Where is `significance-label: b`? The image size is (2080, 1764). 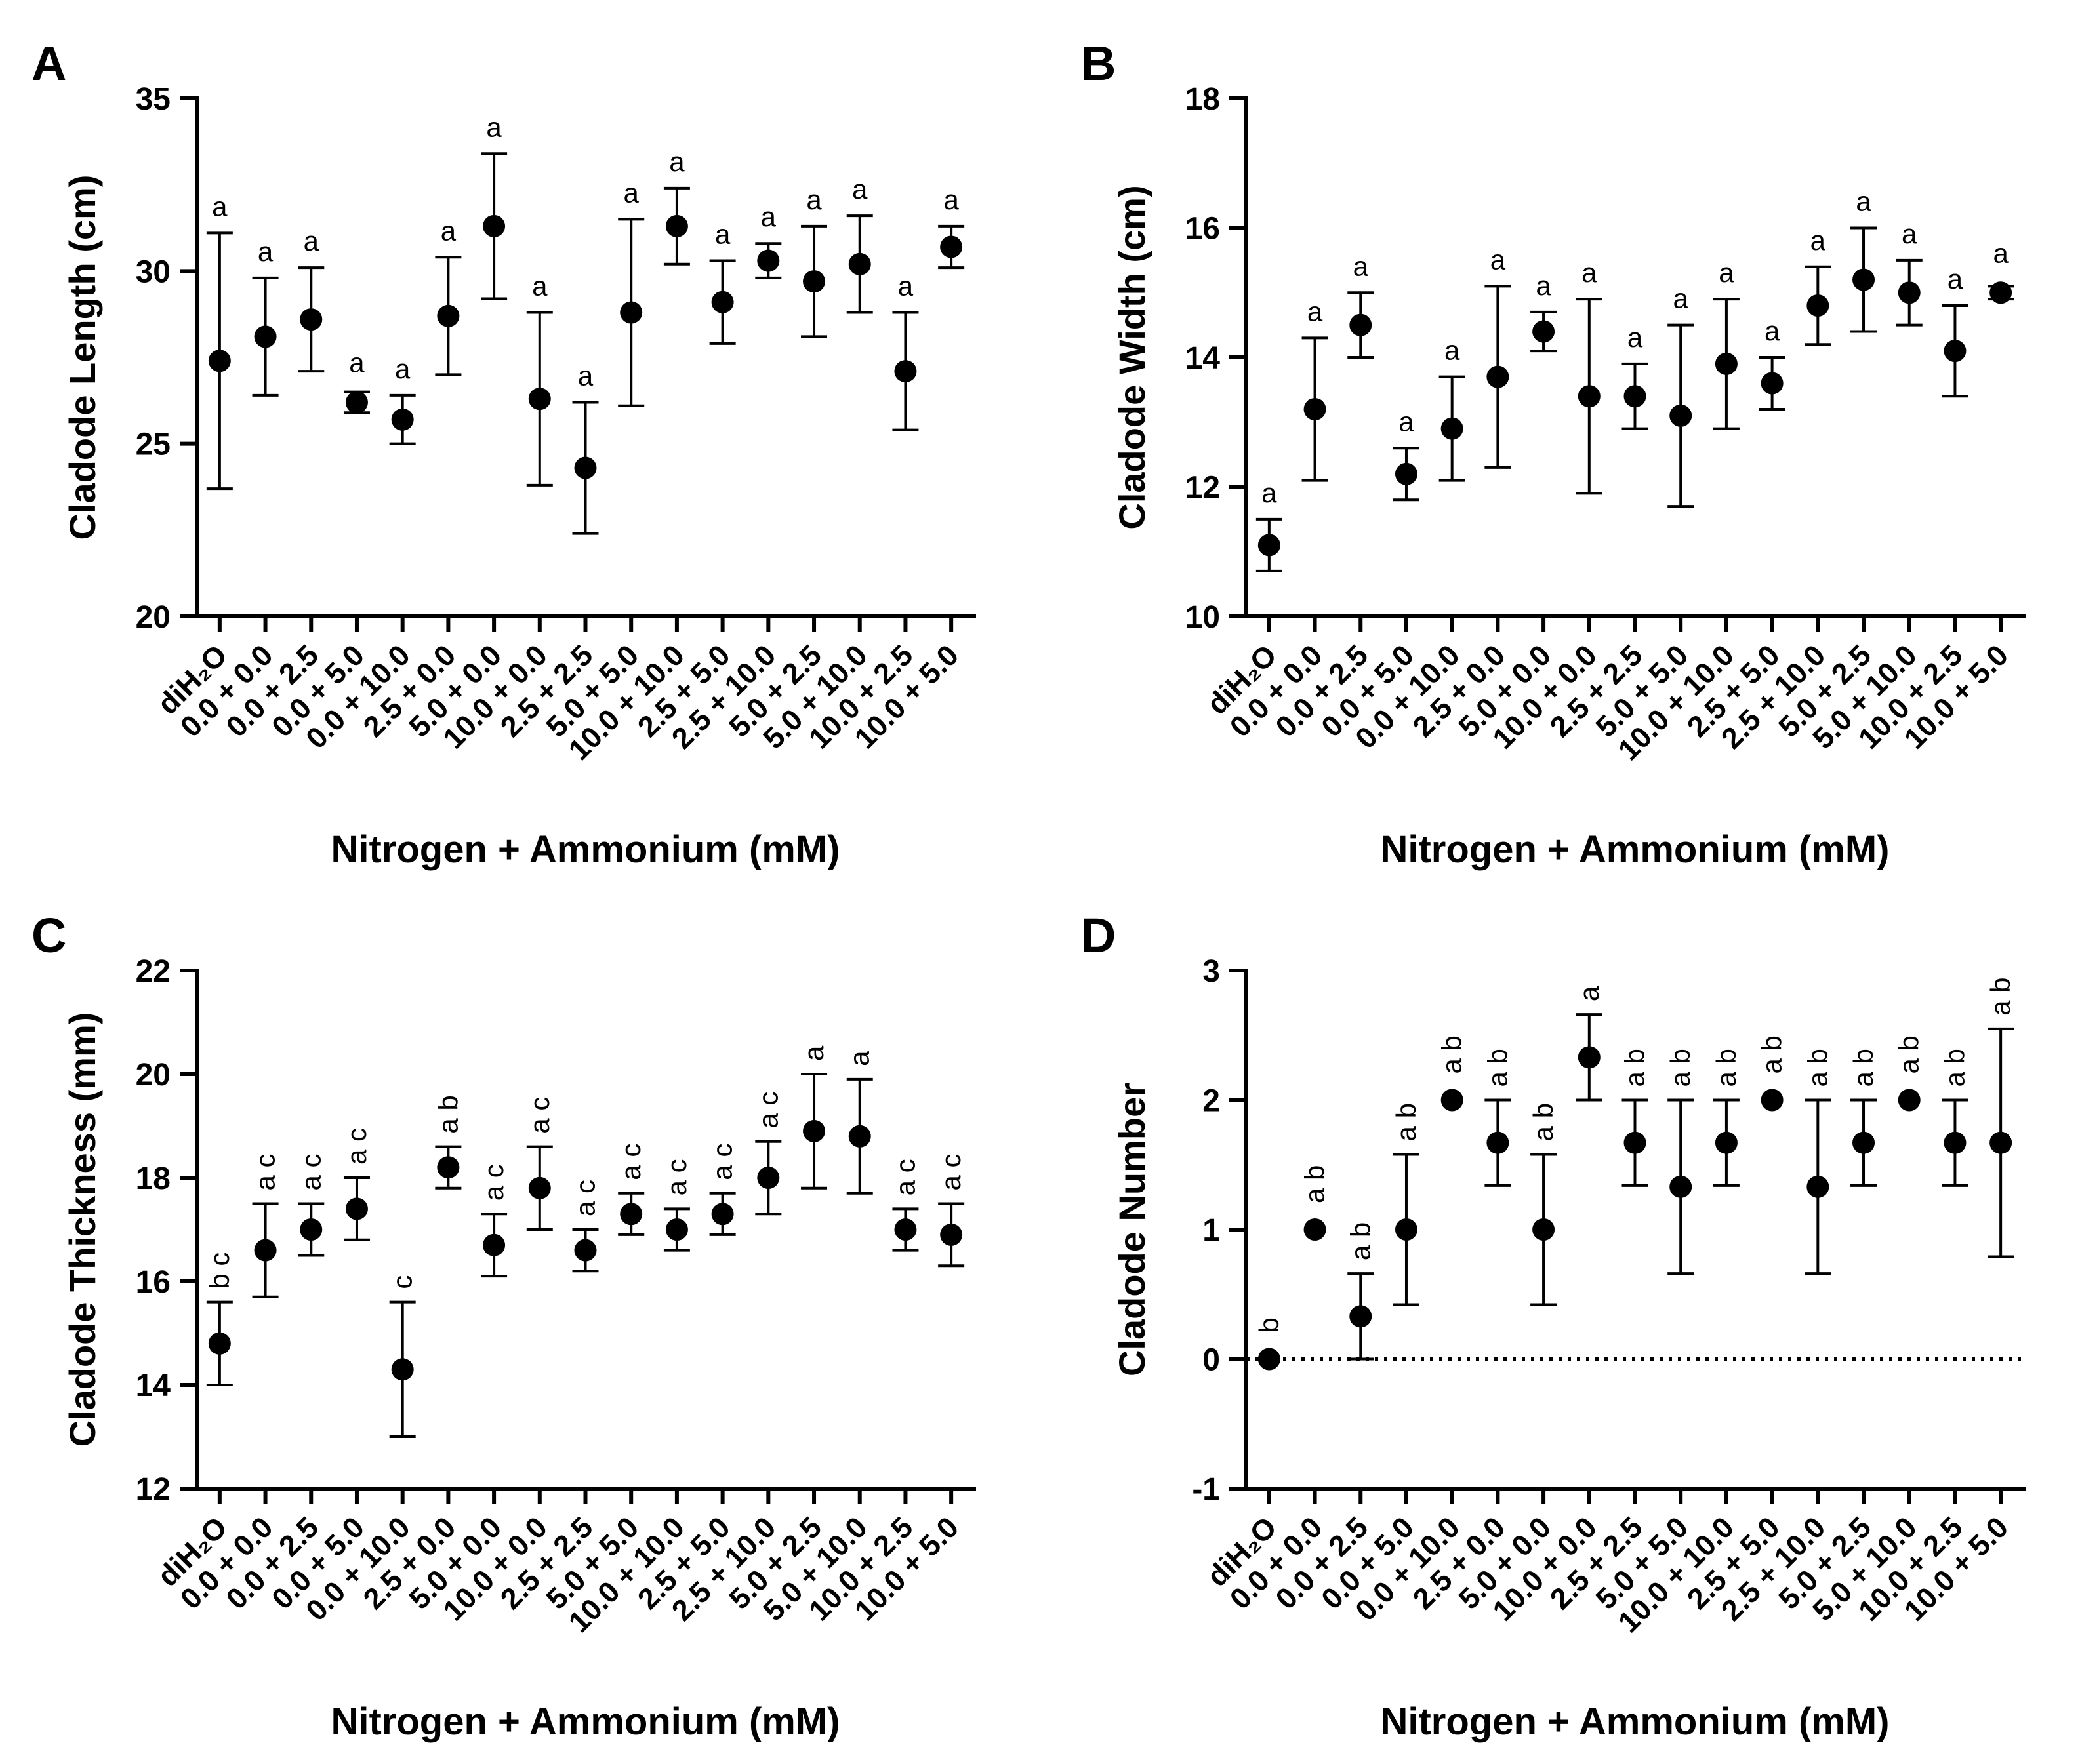
significance-label: b is located at coordinates (1269, 1325).